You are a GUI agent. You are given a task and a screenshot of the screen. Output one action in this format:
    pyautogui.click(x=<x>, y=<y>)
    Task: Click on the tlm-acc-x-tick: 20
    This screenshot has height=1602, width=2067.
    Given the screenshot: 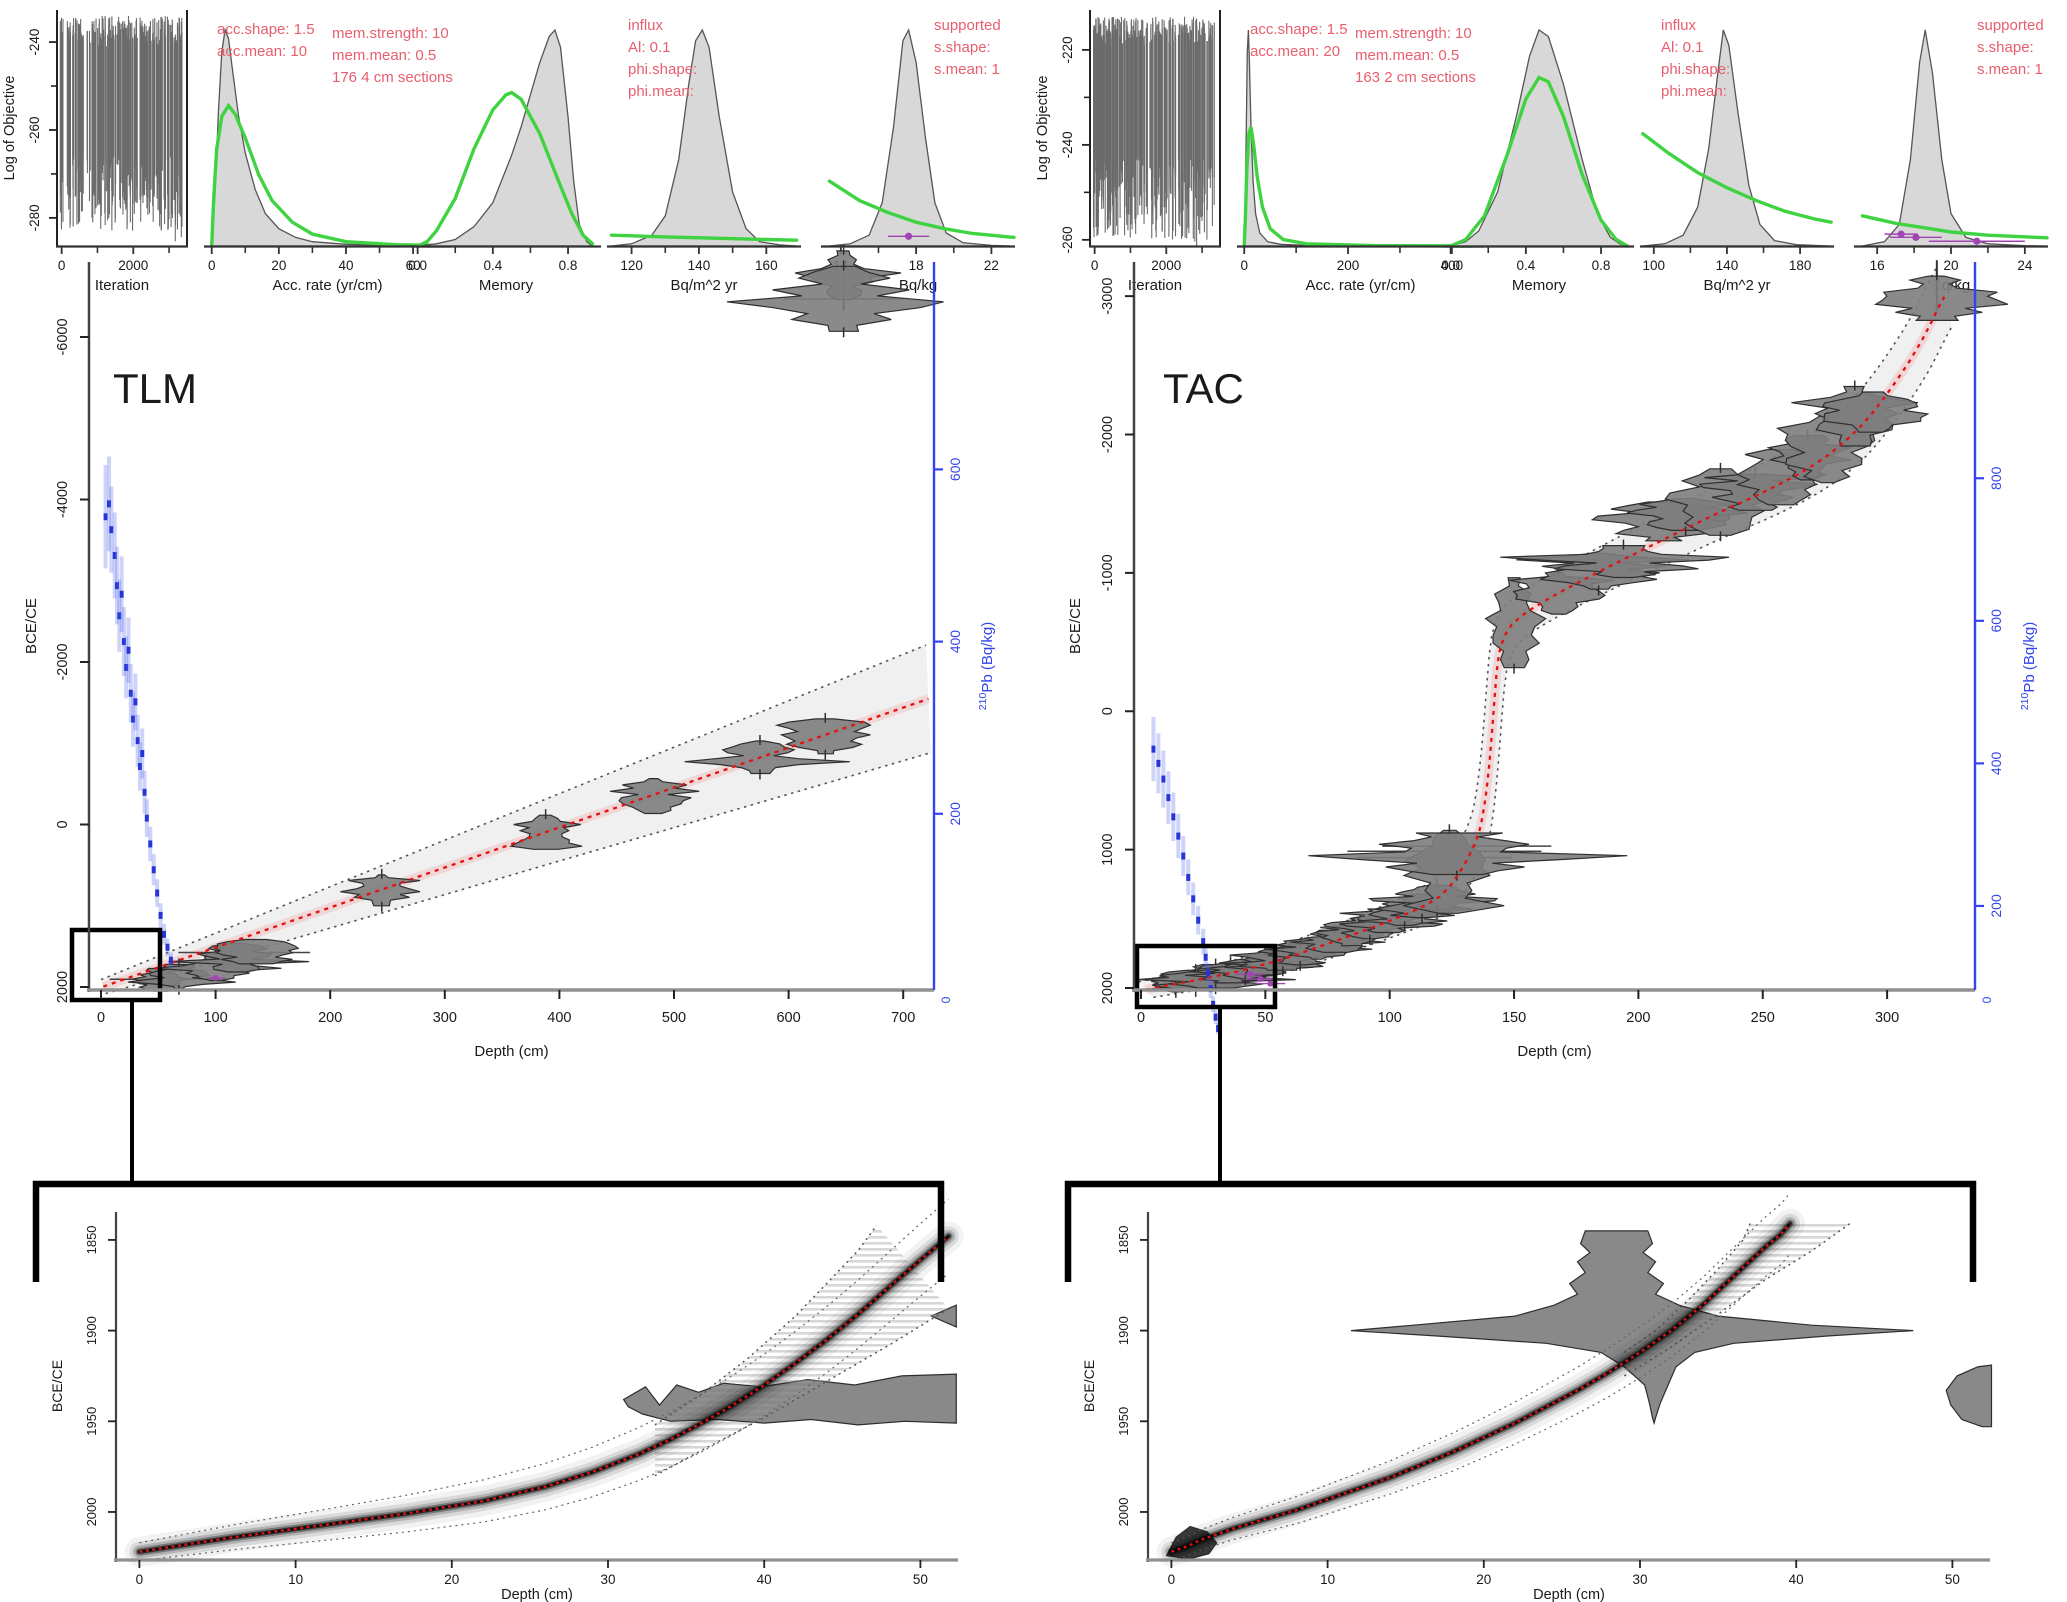 What is the action you would take?
    pyautogui.click(x=278, y=265)
    